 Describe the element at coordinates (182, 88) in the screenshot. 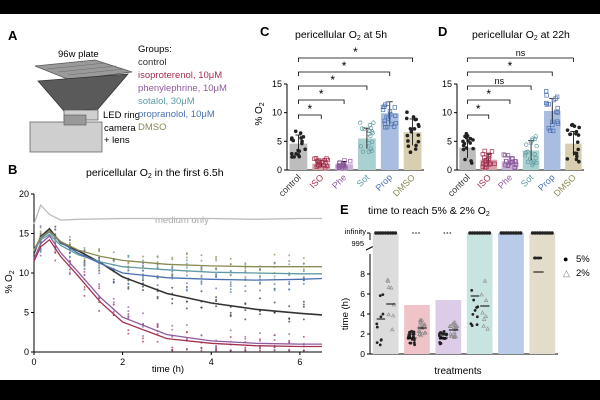

I see `group-label-phe: phenylephrine, 10μM` at that location.